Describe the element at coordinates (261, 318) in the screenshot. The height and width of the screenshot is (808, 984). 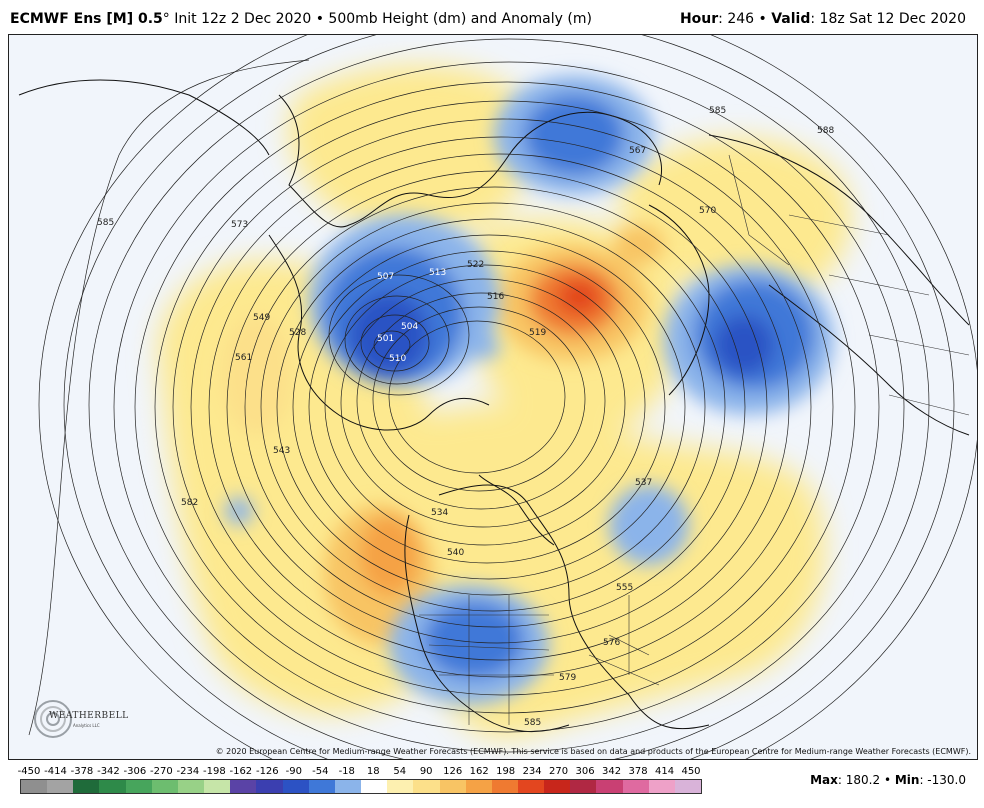
I see `contour-label: 549` at that location.